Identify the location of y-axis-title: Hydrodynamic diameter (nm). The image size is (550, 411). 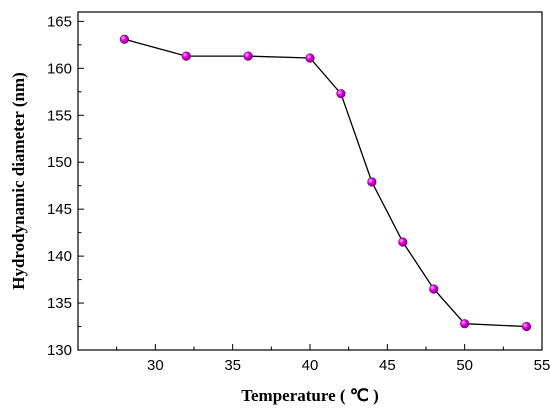
(18, 181).